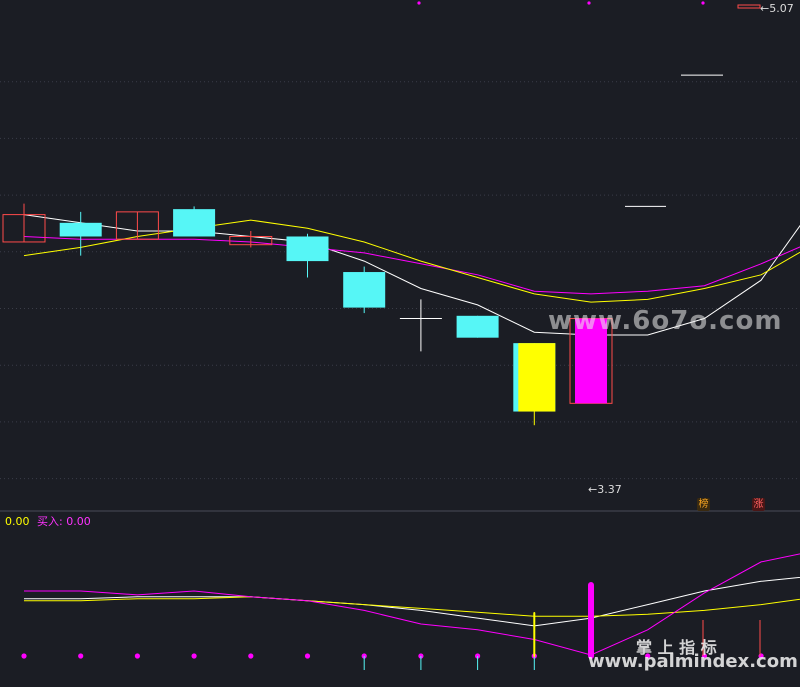 The width and height of the screenshot is (800, 687). What do you see at coordinates (676, 647) in the screenshot?
I see `watermark-cn: 掌 上 指 标` at bounding box center [676, 647].